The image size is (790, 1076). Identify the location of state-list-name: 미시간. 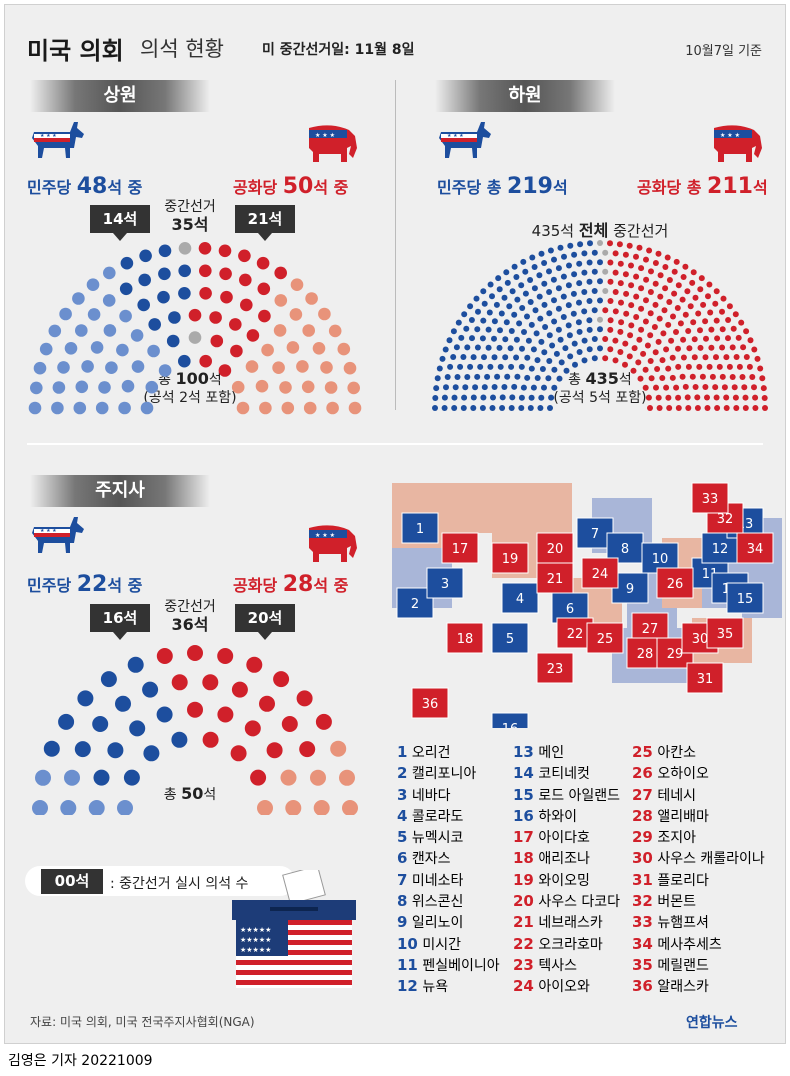
(439, 944).